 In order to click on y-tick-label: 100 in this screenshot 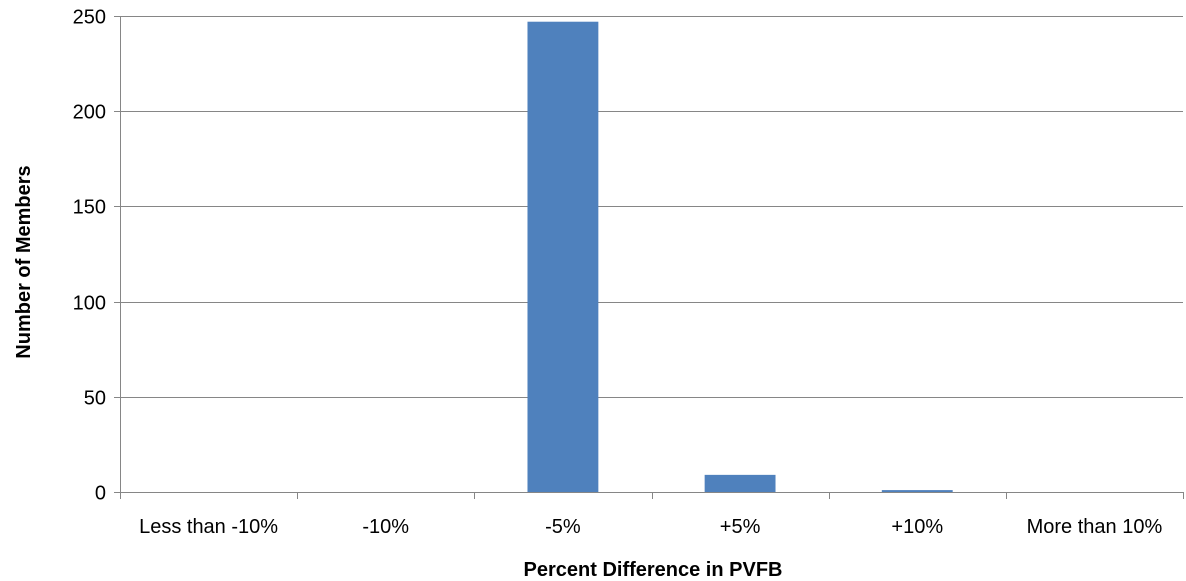, I will do `click(89, 304)`.